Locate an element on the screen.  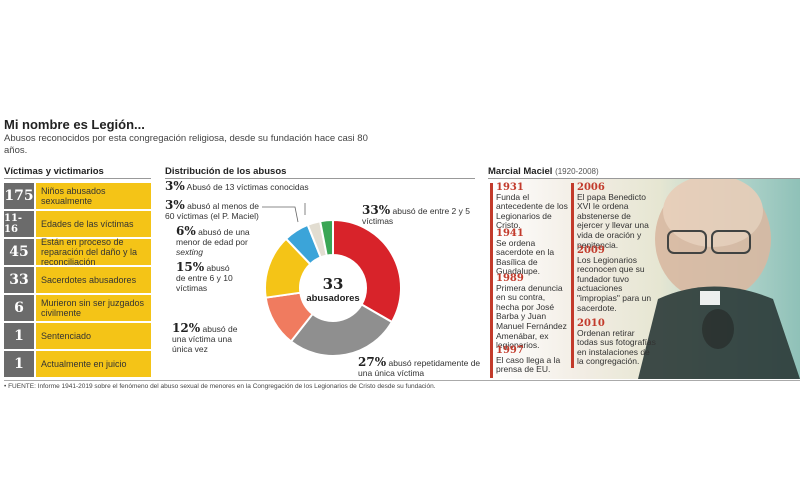
timeline-year: 2006 is located at coordinates (591, 187).